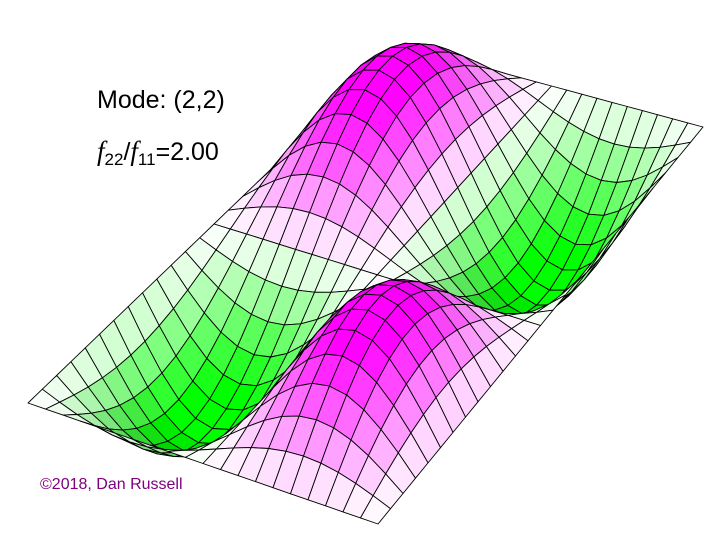 The height and width of the screenshot is (554, 728). What do you see at coordinates (101, 151) in the screenshot?
I see `ratio-numerator-symbol: f` at bounding box center [101, 151].